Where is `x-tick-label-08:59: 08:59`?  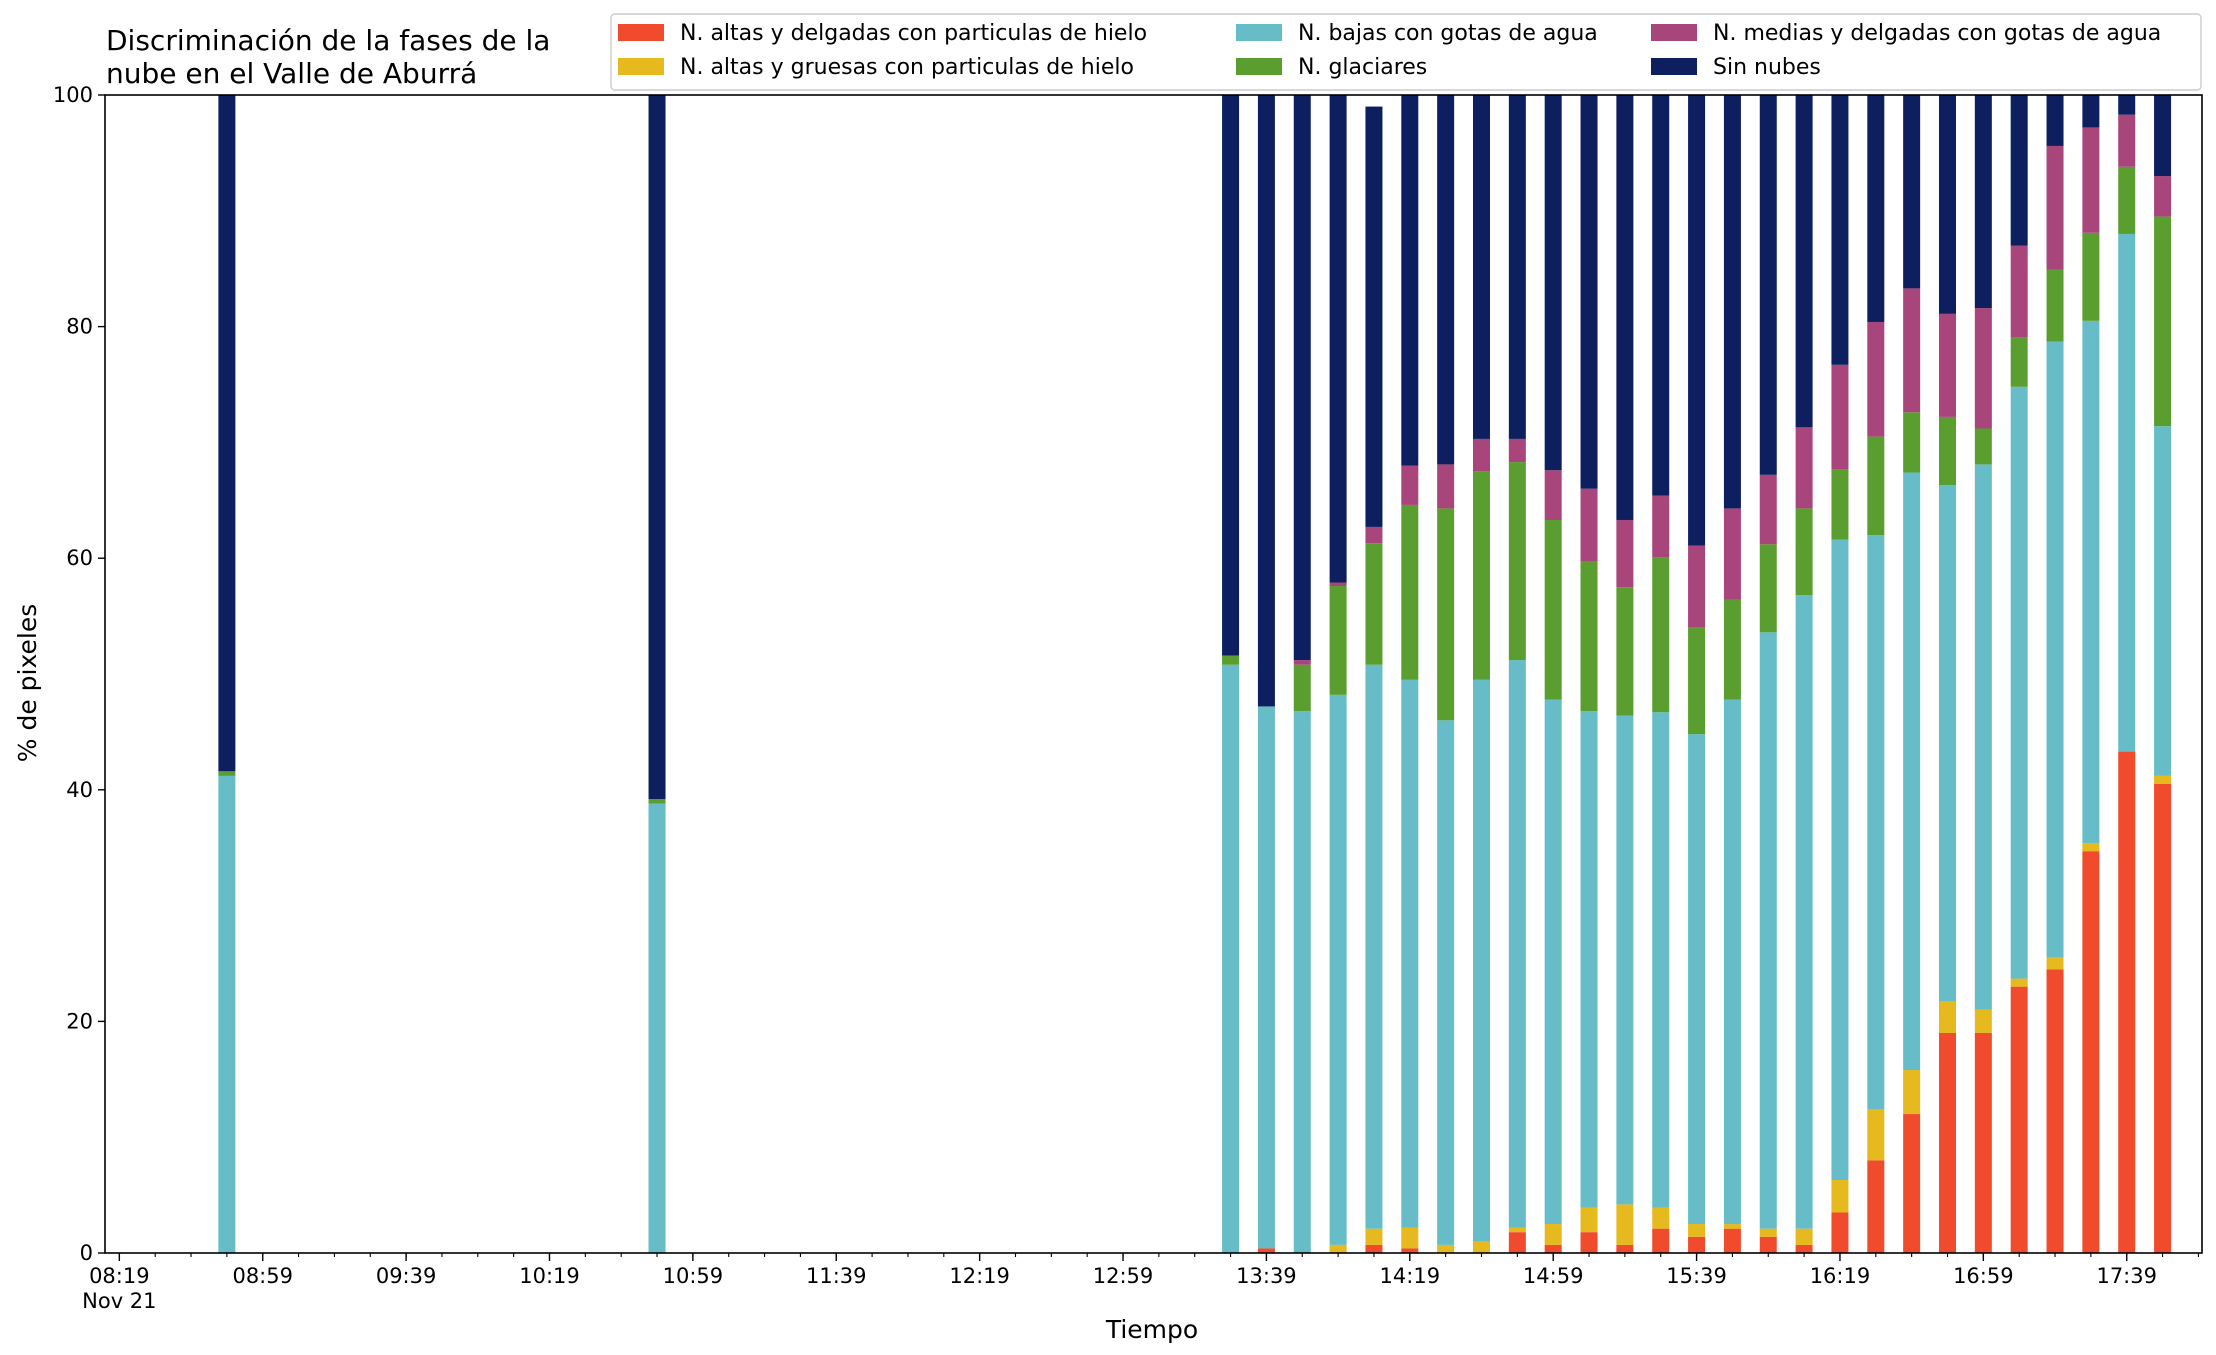
x-tick-label-08:59: 08:59 is located at coordinates (262, 1276).